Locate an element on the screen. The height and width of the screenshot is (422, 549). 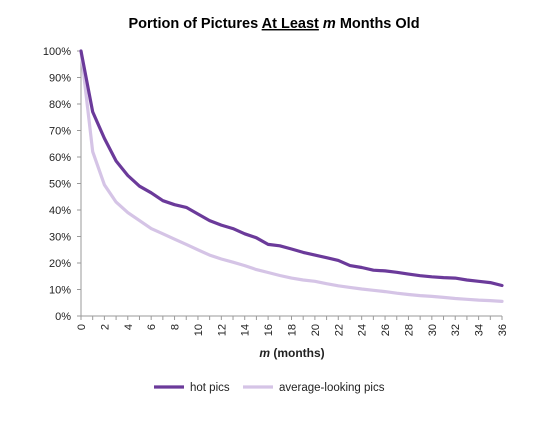
x-tick-label: 20 is located at coordinates (316, 330).